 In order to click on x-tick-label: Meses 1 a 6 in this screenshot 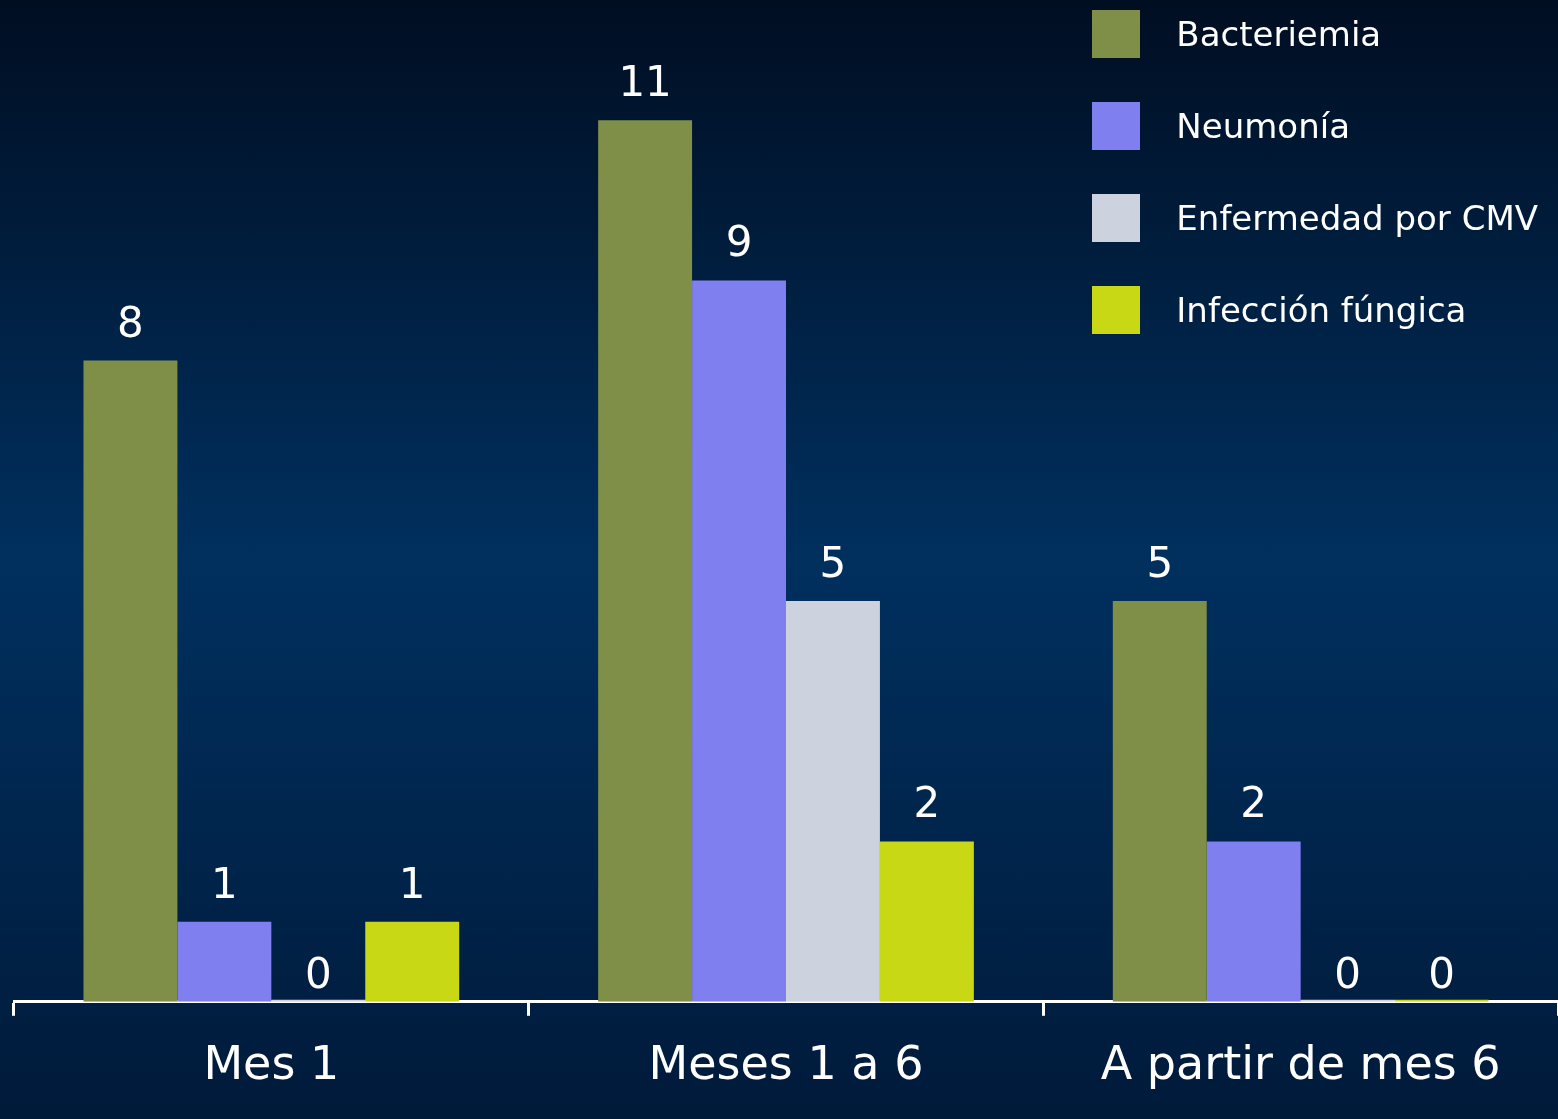, I will do `click(786, 1063)`.